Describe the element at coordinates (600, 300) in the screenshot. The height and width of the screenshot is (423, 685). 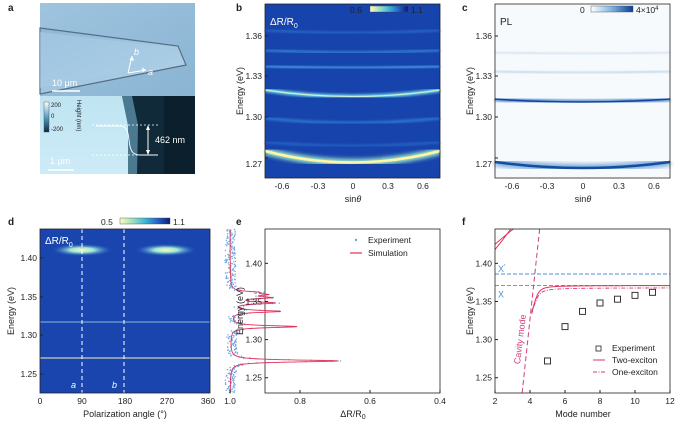
I see `one-exciton-curve` at that location.